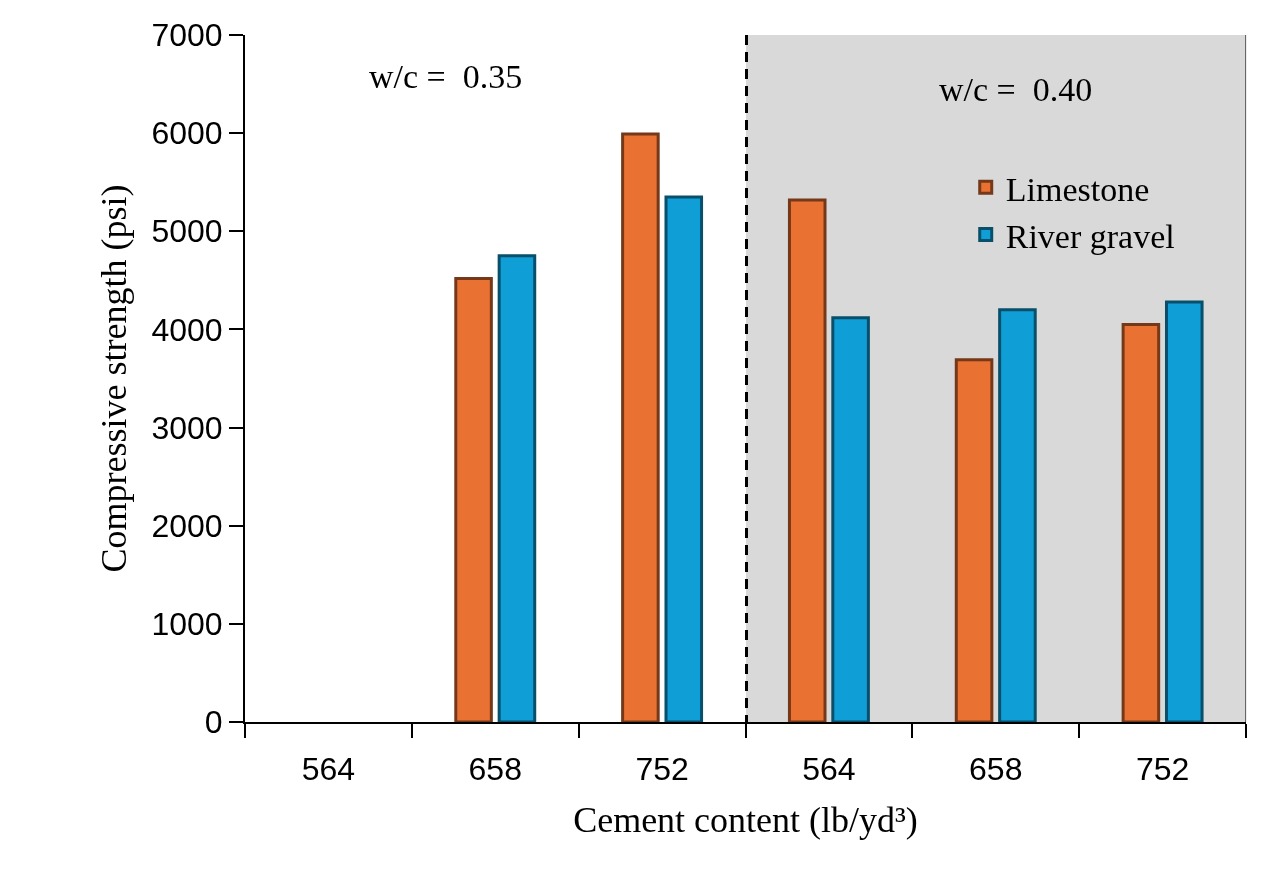 The height and width of the screenshot is (887, 1266). I want to click on y-tick-label: 2000, so click(187, 525).